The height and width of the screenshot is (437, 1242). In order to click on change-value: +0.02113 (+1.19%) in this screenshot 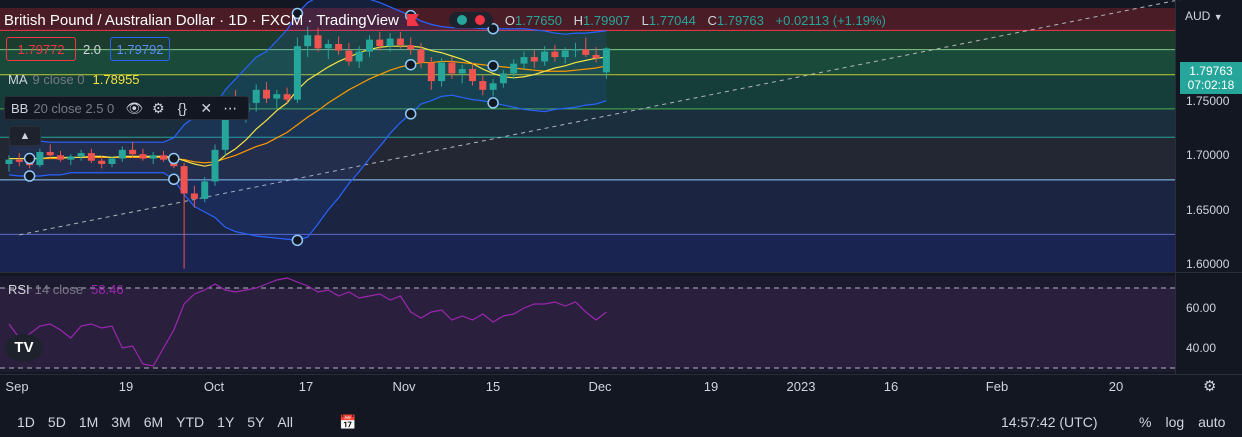, I will do `click(830, 20)`.